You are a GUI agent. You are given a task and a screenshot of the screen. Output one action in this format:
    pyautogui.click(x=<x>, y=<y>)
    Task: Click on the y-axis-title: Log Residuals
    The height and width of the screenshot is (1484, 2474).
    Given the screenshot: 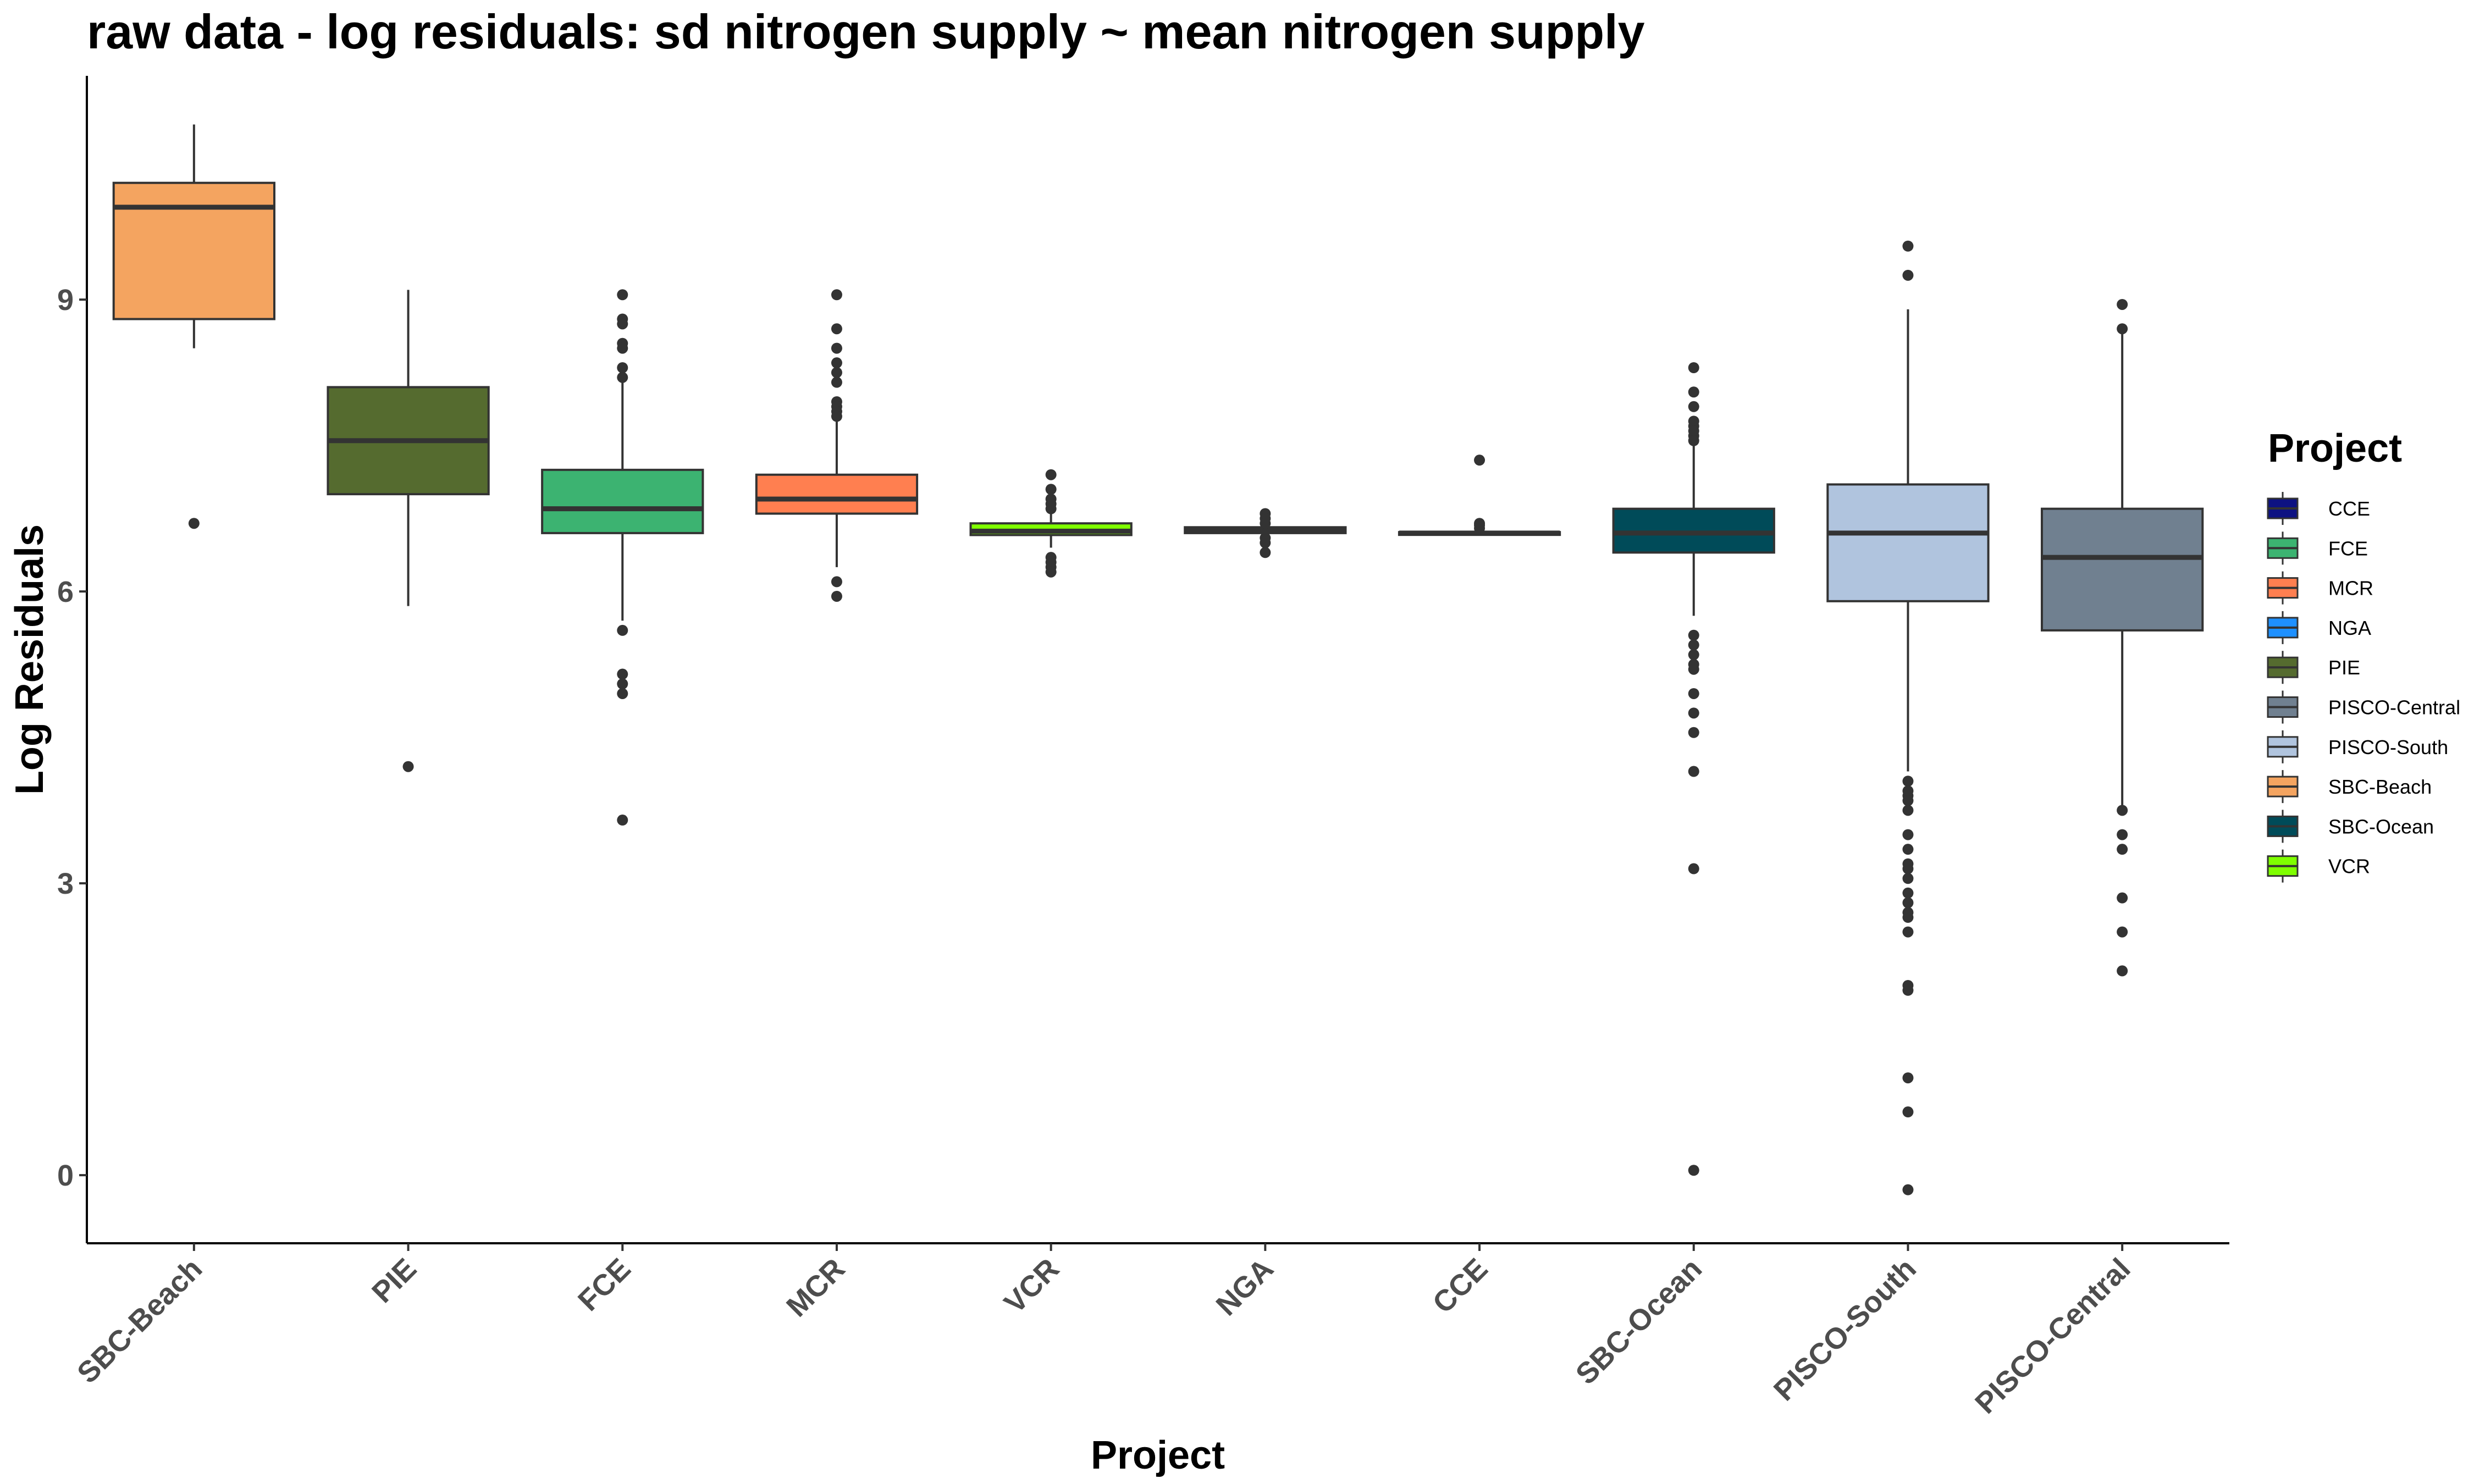 What is the action you would take?
    pyautogui.click(x=30, y=659)
    